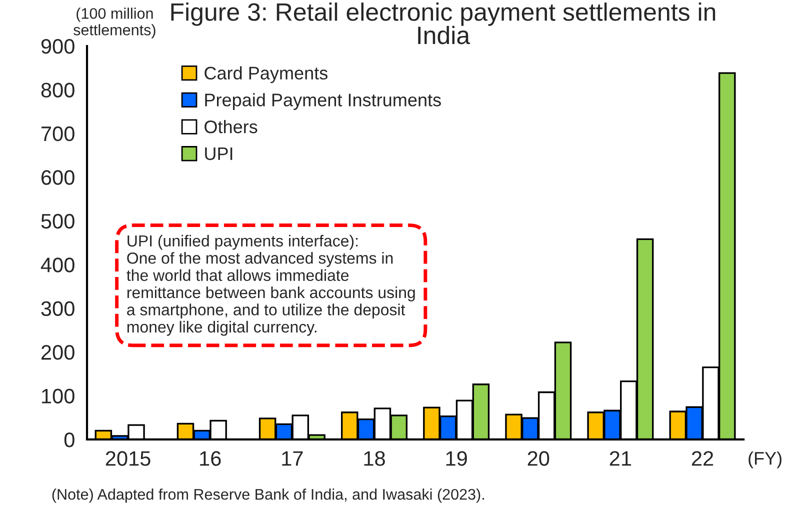 This screenshot has height=511, width=791. Describe the element at coordinates (128, 458) in the screenshot. I see `x-tick-label: 2015` at that location.